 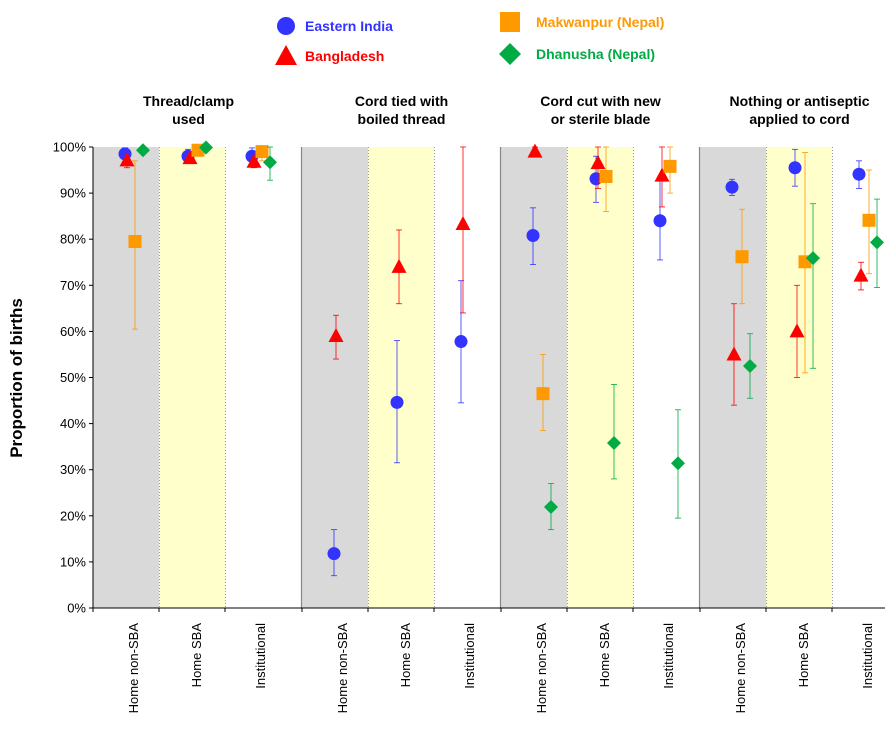 What do you see at coordinates (188, 101) in the screenshot?
I see `panel-title: Thread/clamp` at bounding box center [188, 101].